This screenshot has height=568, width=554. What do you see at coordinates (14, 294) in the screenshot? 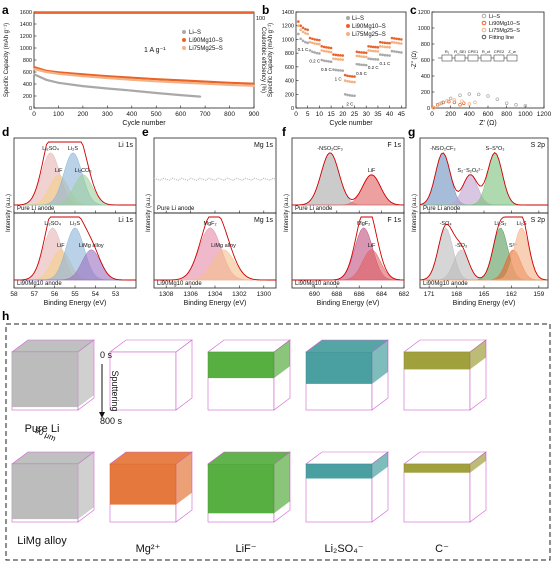
I see `panel-d-bottom-xtick-label: 58` at bounding box center [14, 294].